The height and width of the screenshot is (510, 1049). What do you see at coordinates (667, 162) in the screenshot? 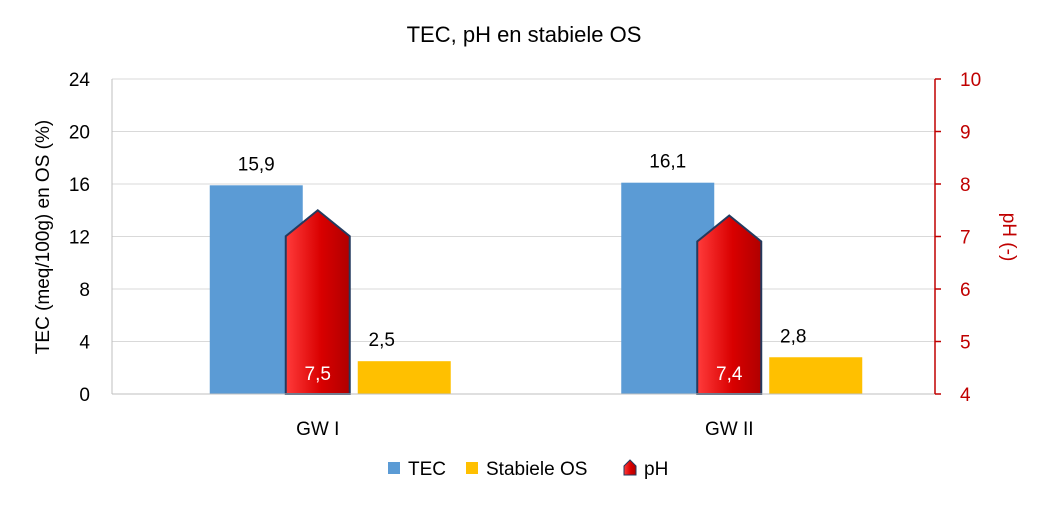
I see `data-label-tec: 16,1` at bounding box center [667, 162].